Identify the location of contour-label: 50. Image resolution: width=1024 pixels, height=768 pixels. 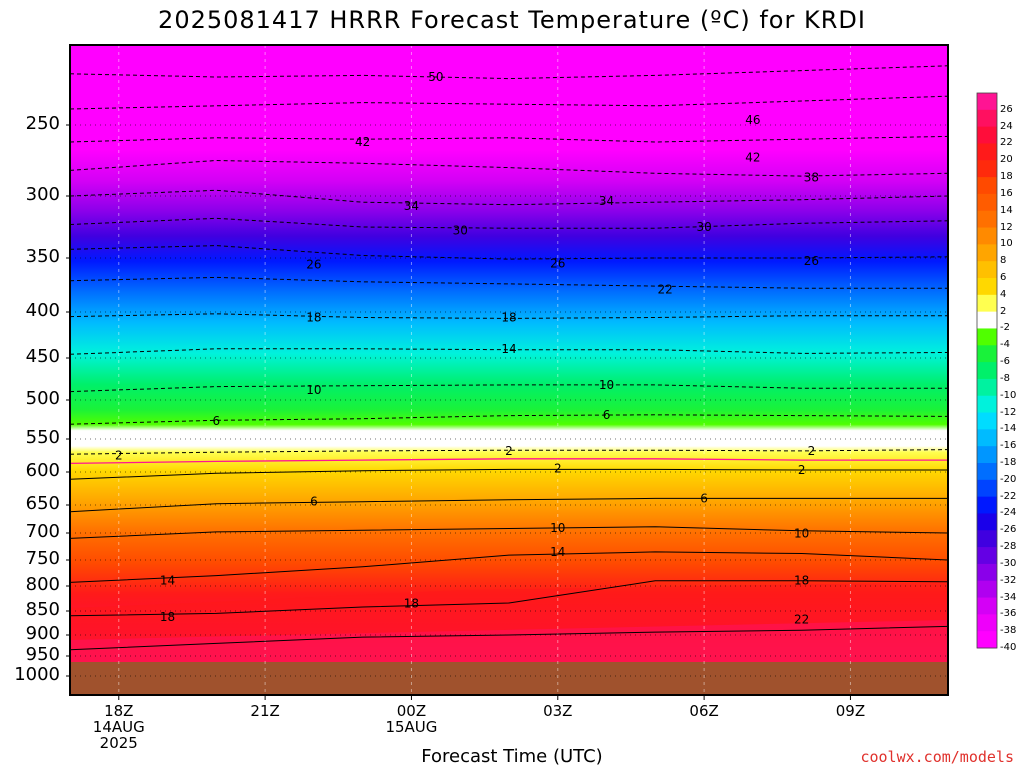
(435, 77).